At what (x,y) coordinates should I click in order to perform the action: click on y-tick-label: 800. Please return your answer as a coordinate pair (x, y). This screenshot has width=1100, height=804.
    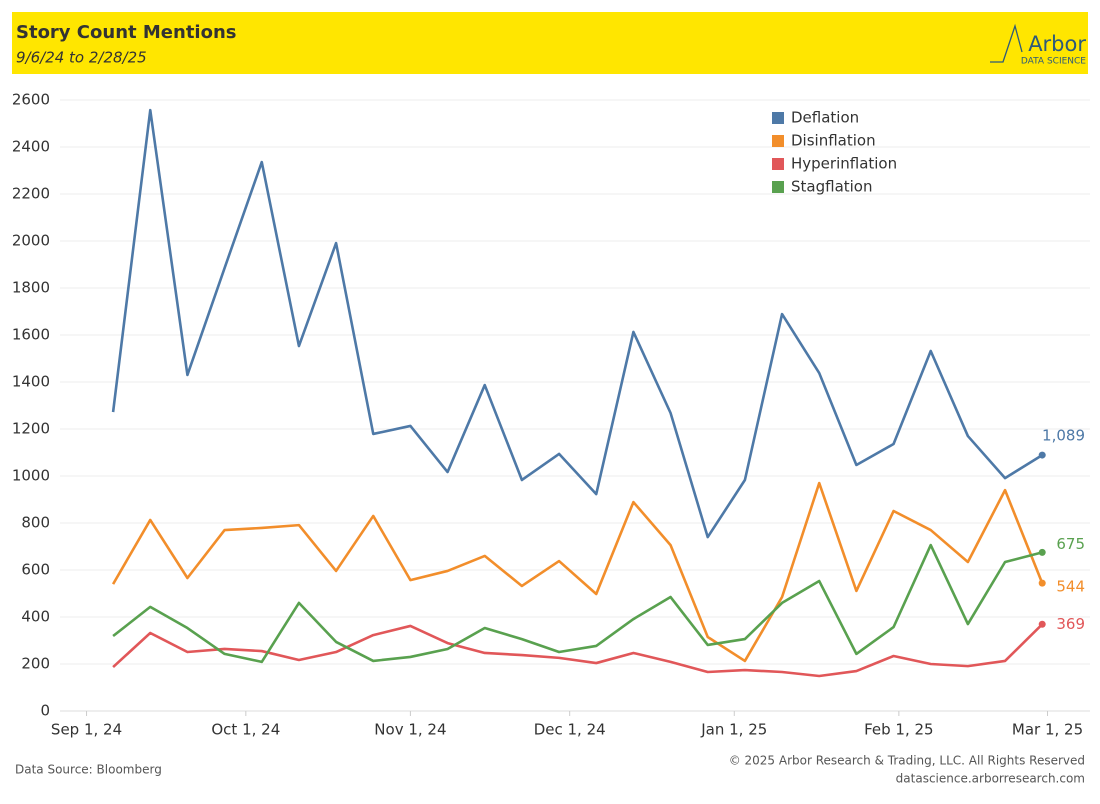
    Looking at the image, I should click on (35, 523).